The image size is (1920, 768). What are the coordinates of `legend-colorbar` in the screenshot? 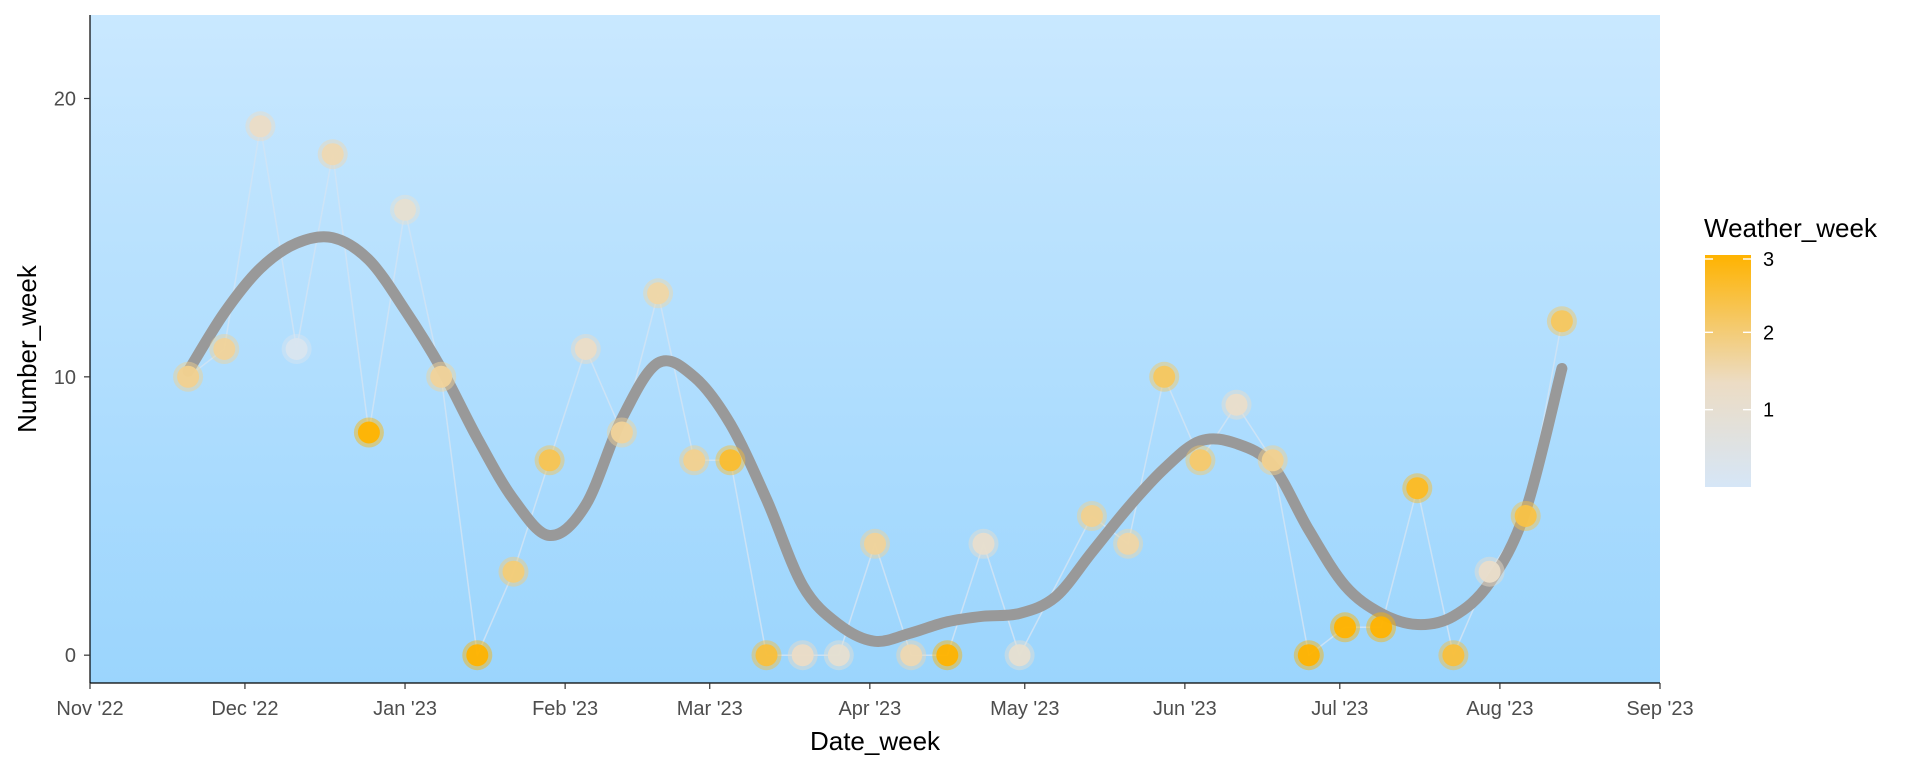 It's located at (1728, 371).